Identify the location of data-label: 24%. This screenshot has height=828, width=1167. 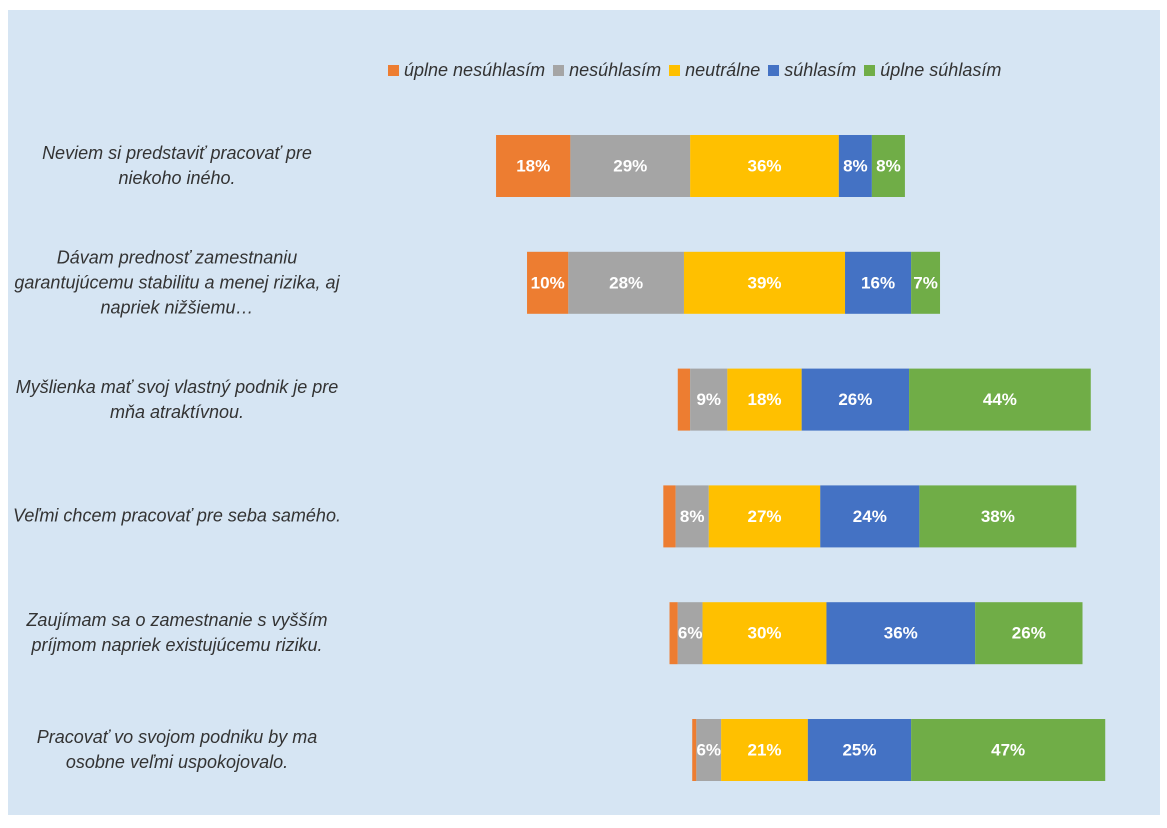
(870, 516).